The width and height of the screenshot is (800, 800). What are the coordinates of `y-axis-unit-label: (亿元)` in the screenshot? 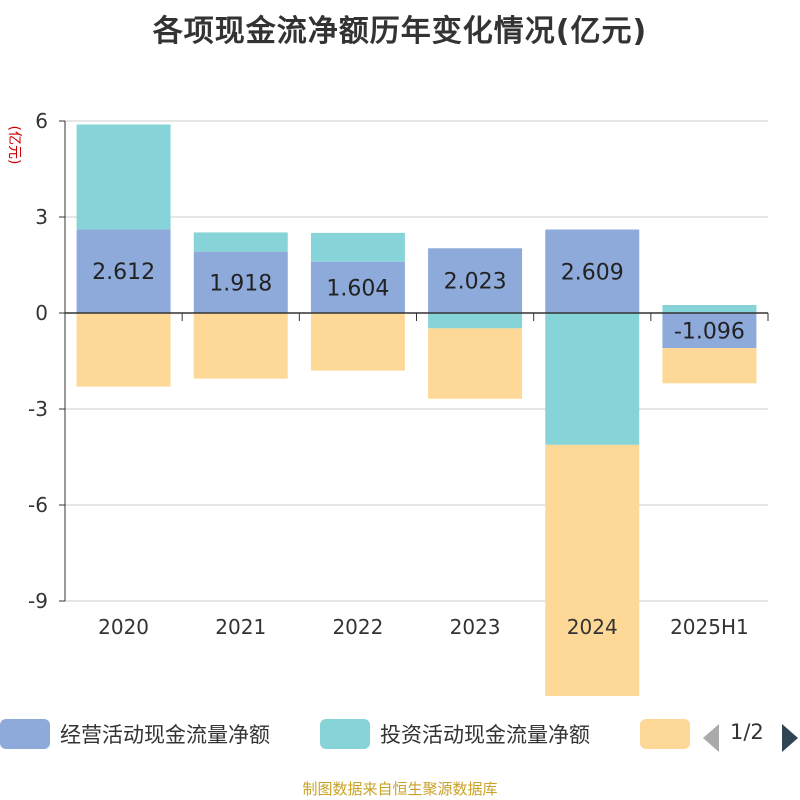 It's located at (14, 145).